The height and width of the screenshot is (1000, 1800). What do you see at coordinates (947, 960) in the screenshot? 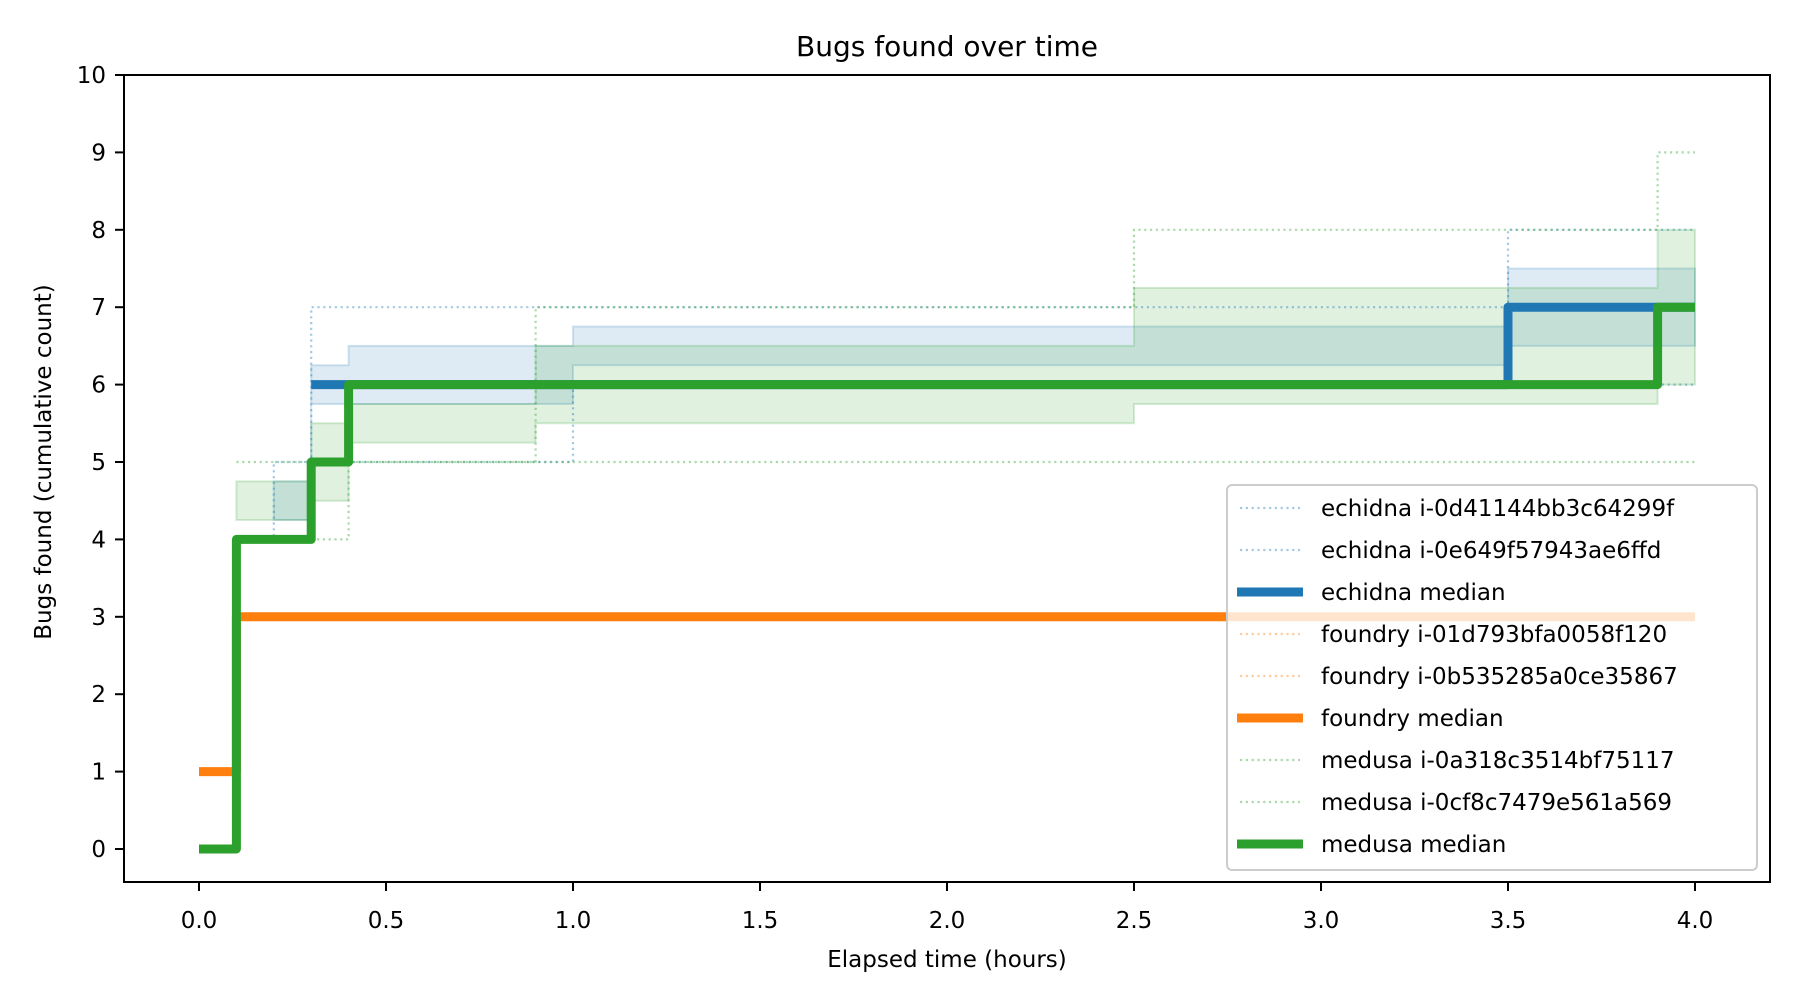
I see `x-axis-label: Elapsed time (hours)` at bounding box center [947, 960].